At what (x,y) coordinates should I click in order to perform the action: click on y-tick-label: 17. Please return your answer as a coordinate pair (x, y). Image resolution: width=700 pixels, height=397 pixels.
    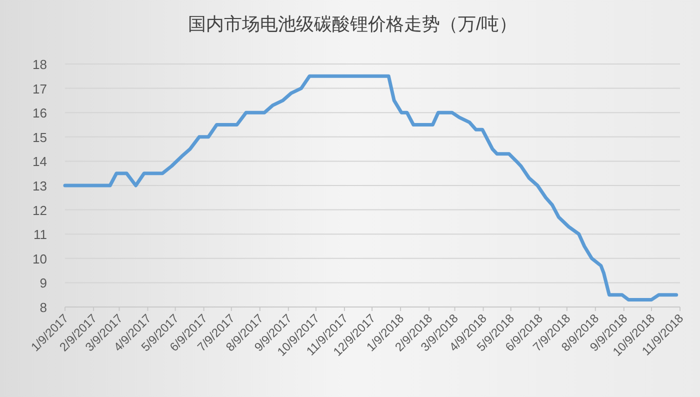
    Looking at the image, I should click on (39, 88).